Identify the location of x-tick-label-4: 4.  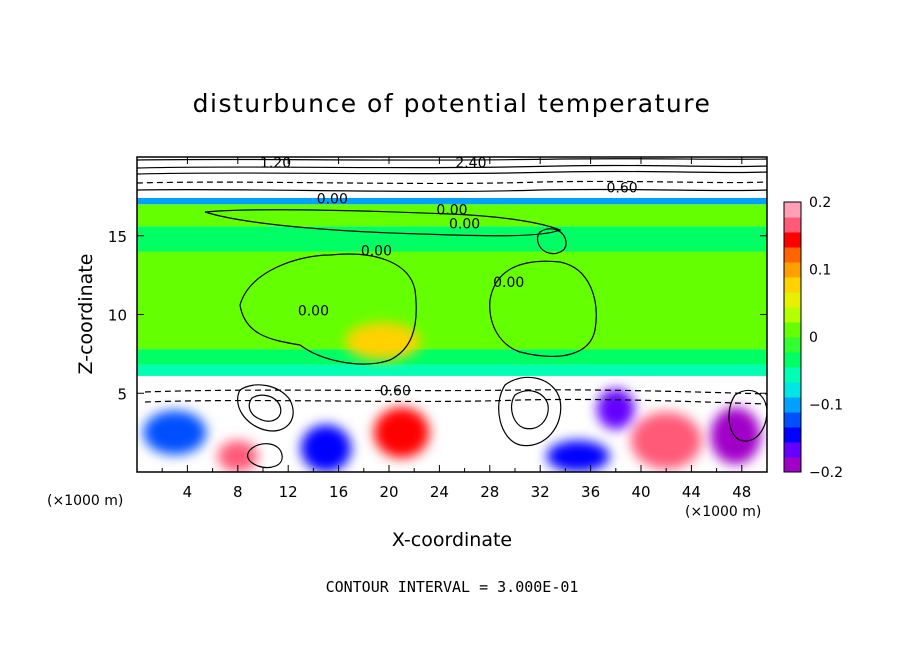
(188, 492).